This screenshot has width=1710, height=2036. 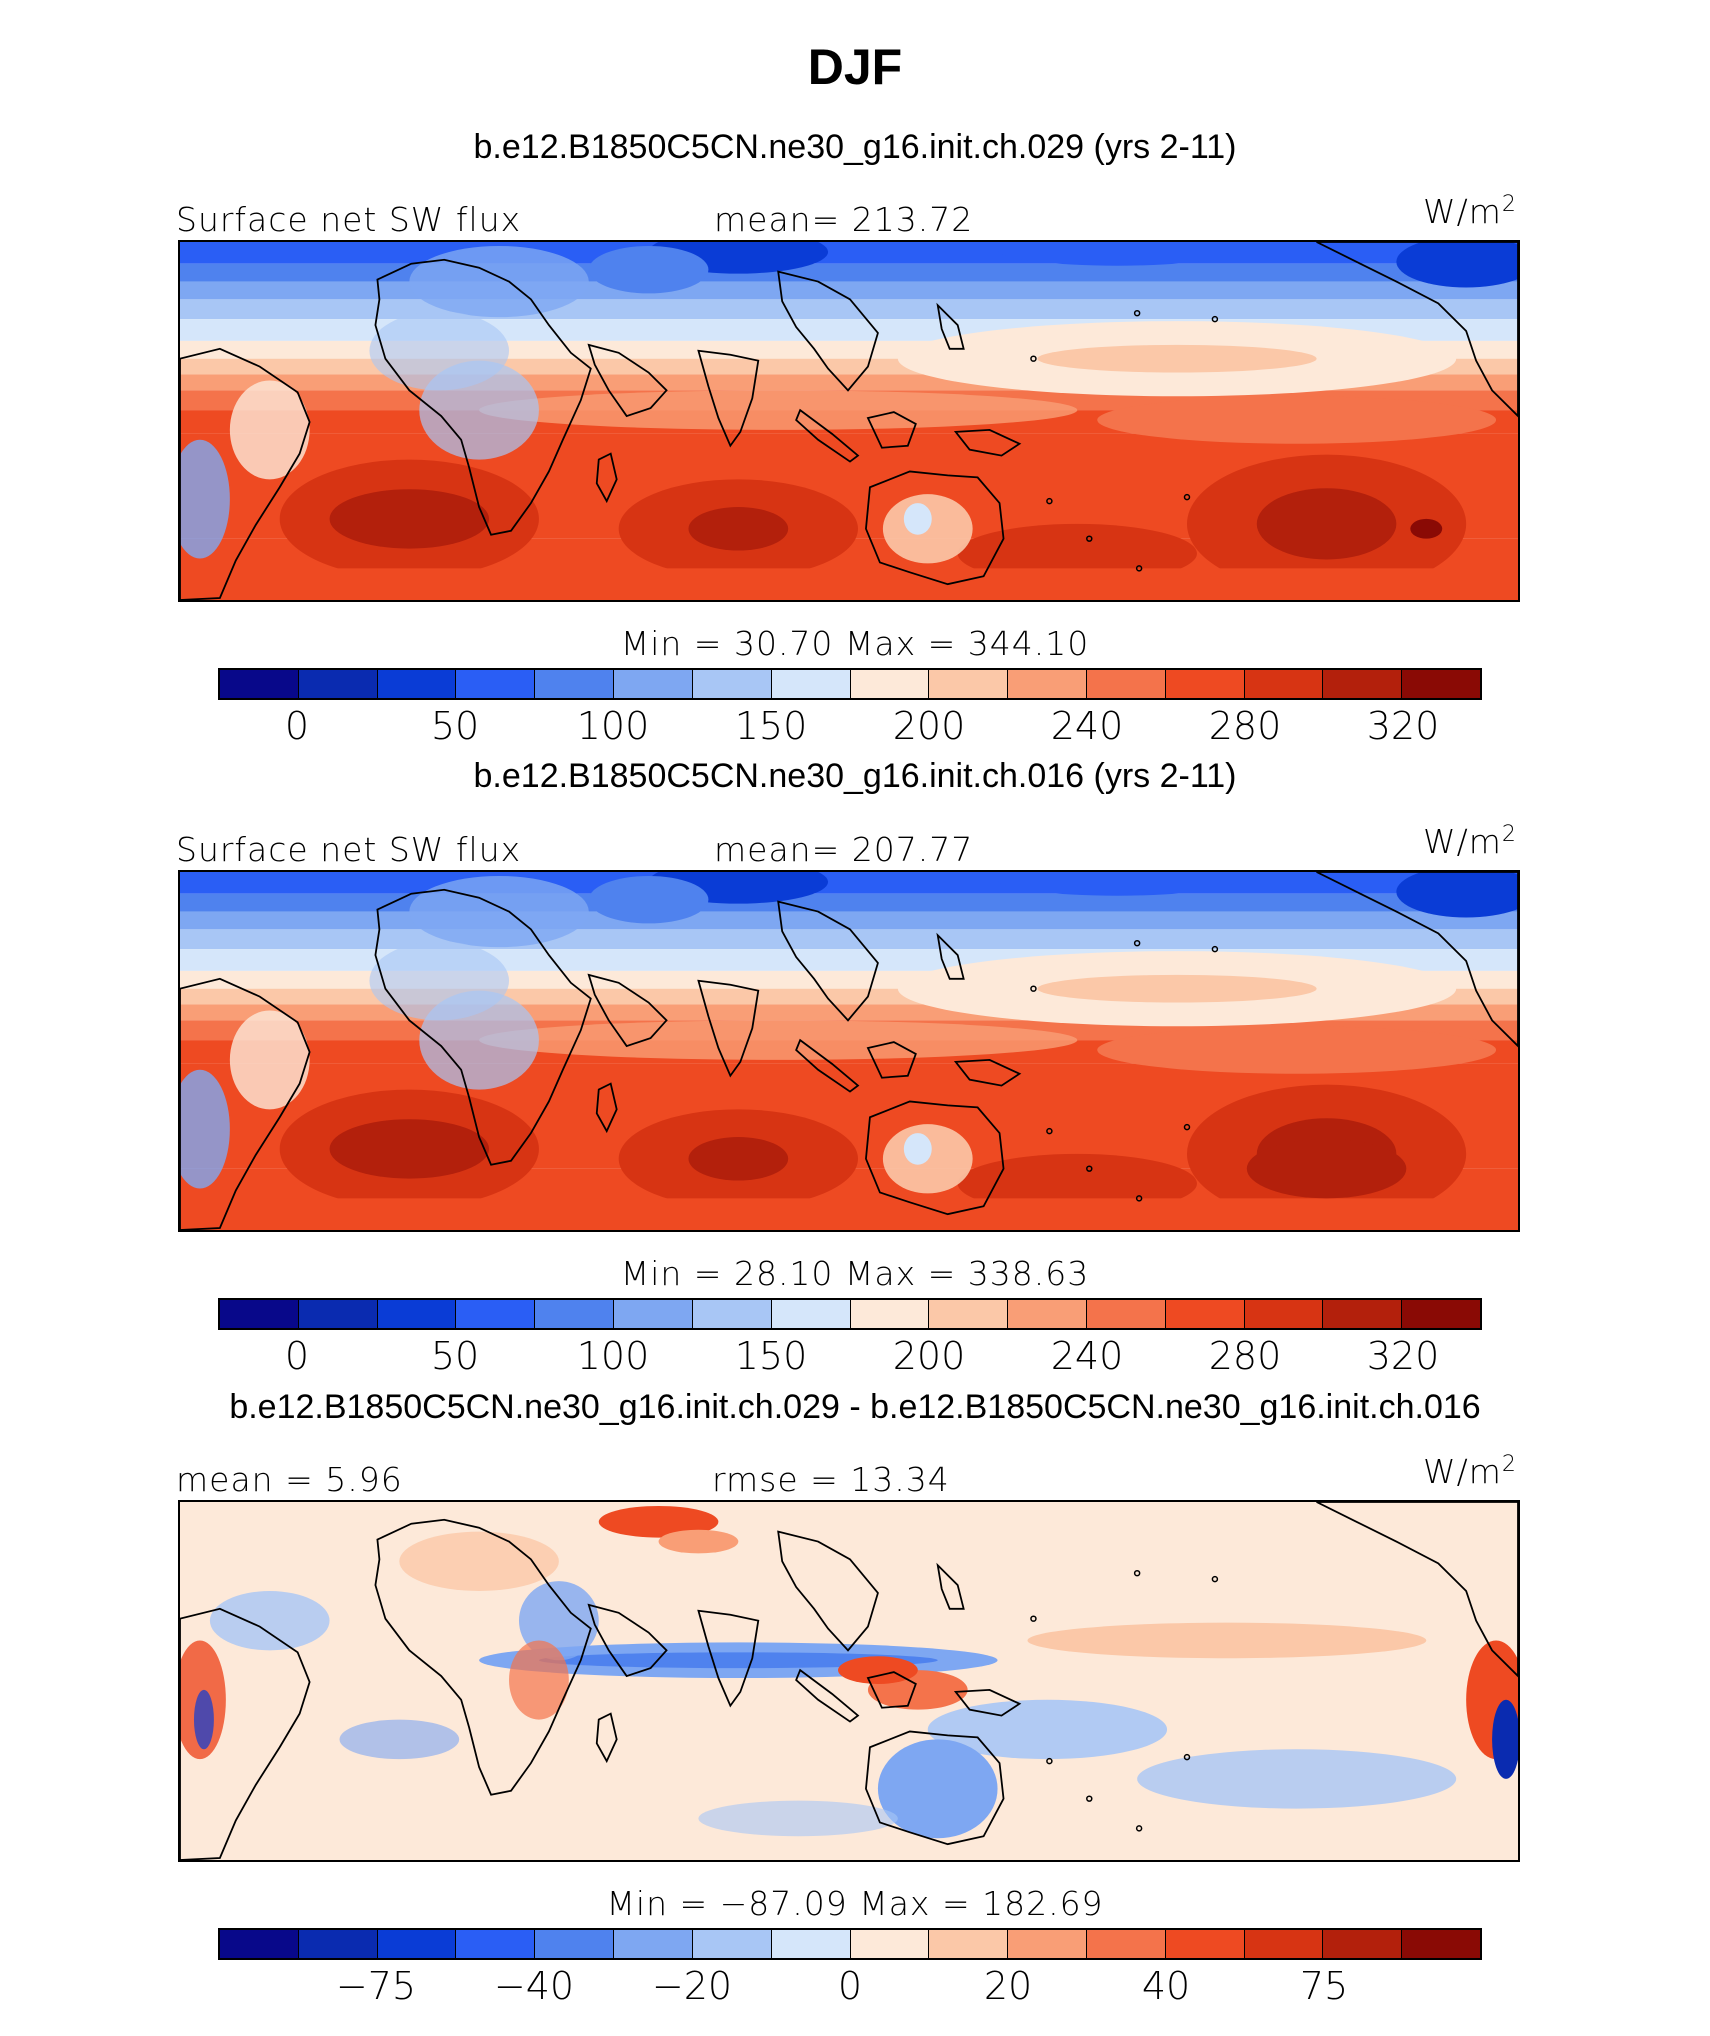 What do you see at coordinates (1470, 841) in the screenshot?
I see `panel-2-units: W/m2` at bounding box center [1470, 841].